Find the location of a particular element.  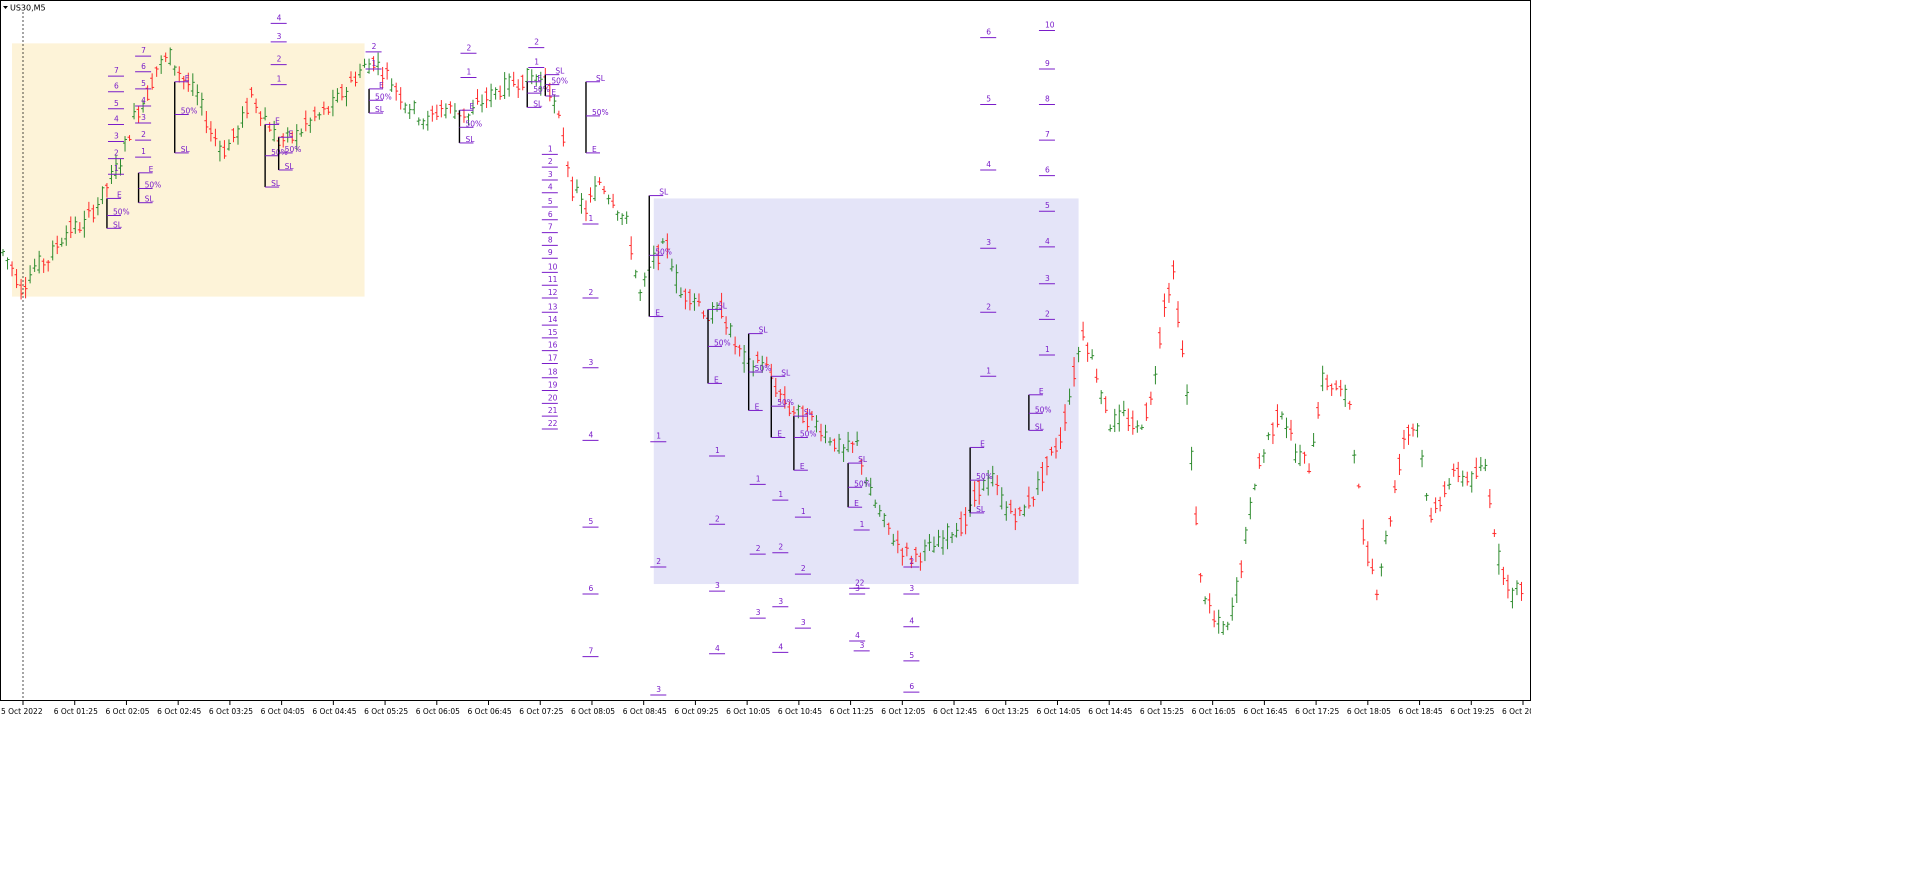

time-tick-label: 6 Oct 20:05 is located at coordinates (1516, 711).